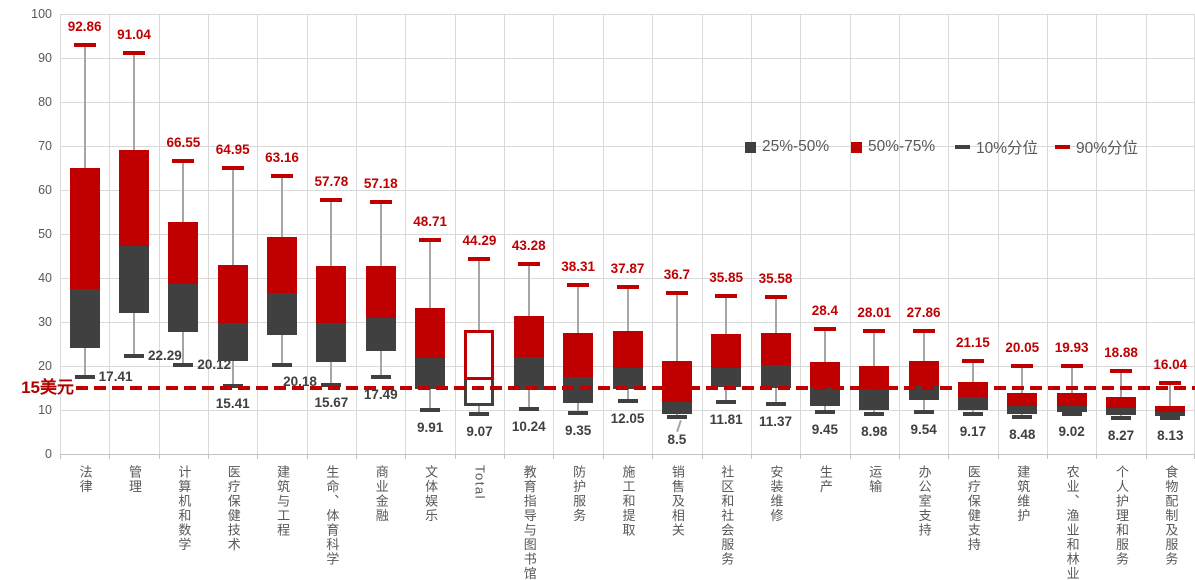  What do you see at coordinates (380, 395) in the screenshot?
I see `p10-value-label: 17.49` at bounding box center [380, 395].